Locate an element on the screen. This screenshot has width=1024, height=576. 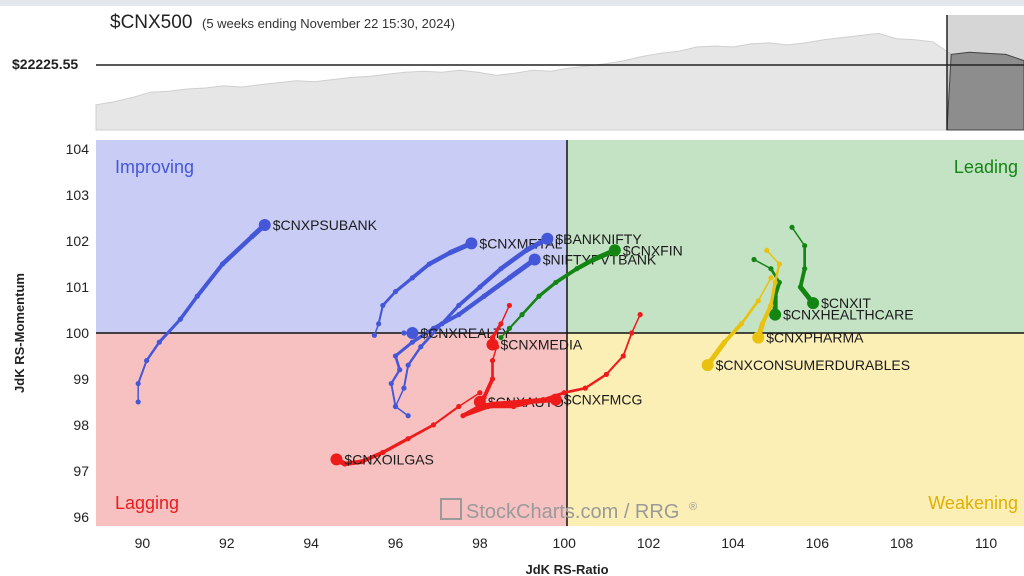
series-label: $CNXFMCG is located at coordinates (603, 400).